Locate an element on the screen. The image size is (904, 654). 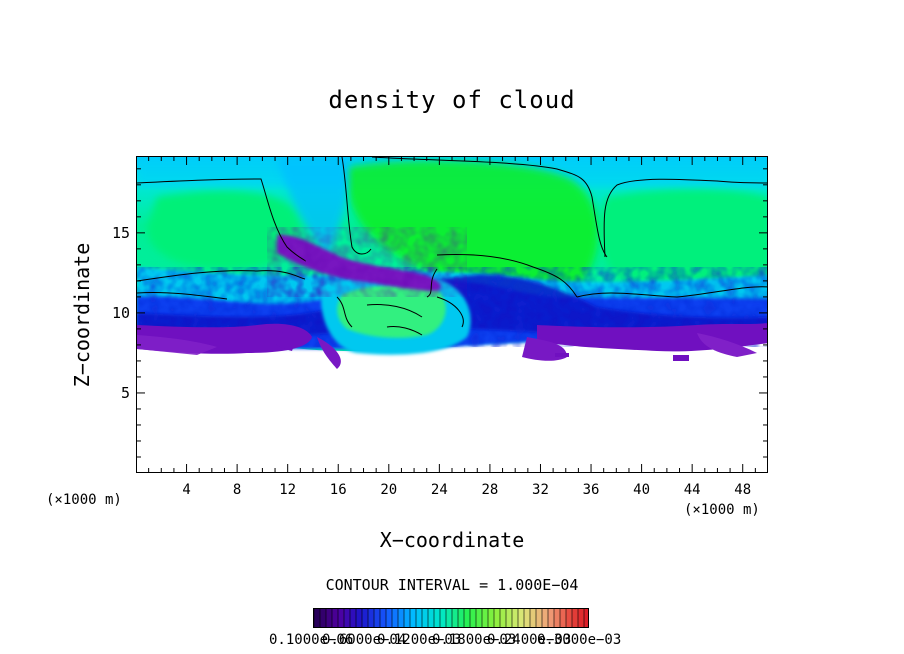
x-tick-label: 4 is located at coordinates (186, 490).